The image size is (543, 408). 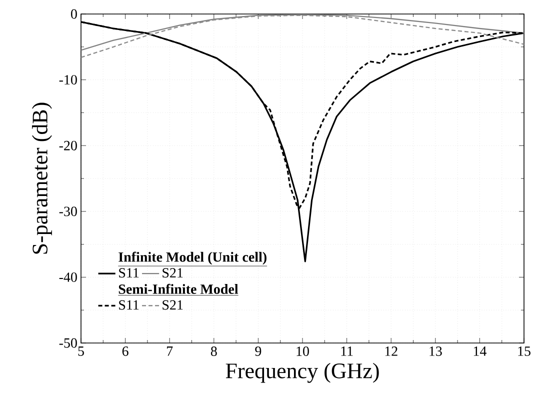 What do you see at coordinates (258, 351) in the screenshot?
I see `x-tick-label: 9` at bounding box center [258, 351].